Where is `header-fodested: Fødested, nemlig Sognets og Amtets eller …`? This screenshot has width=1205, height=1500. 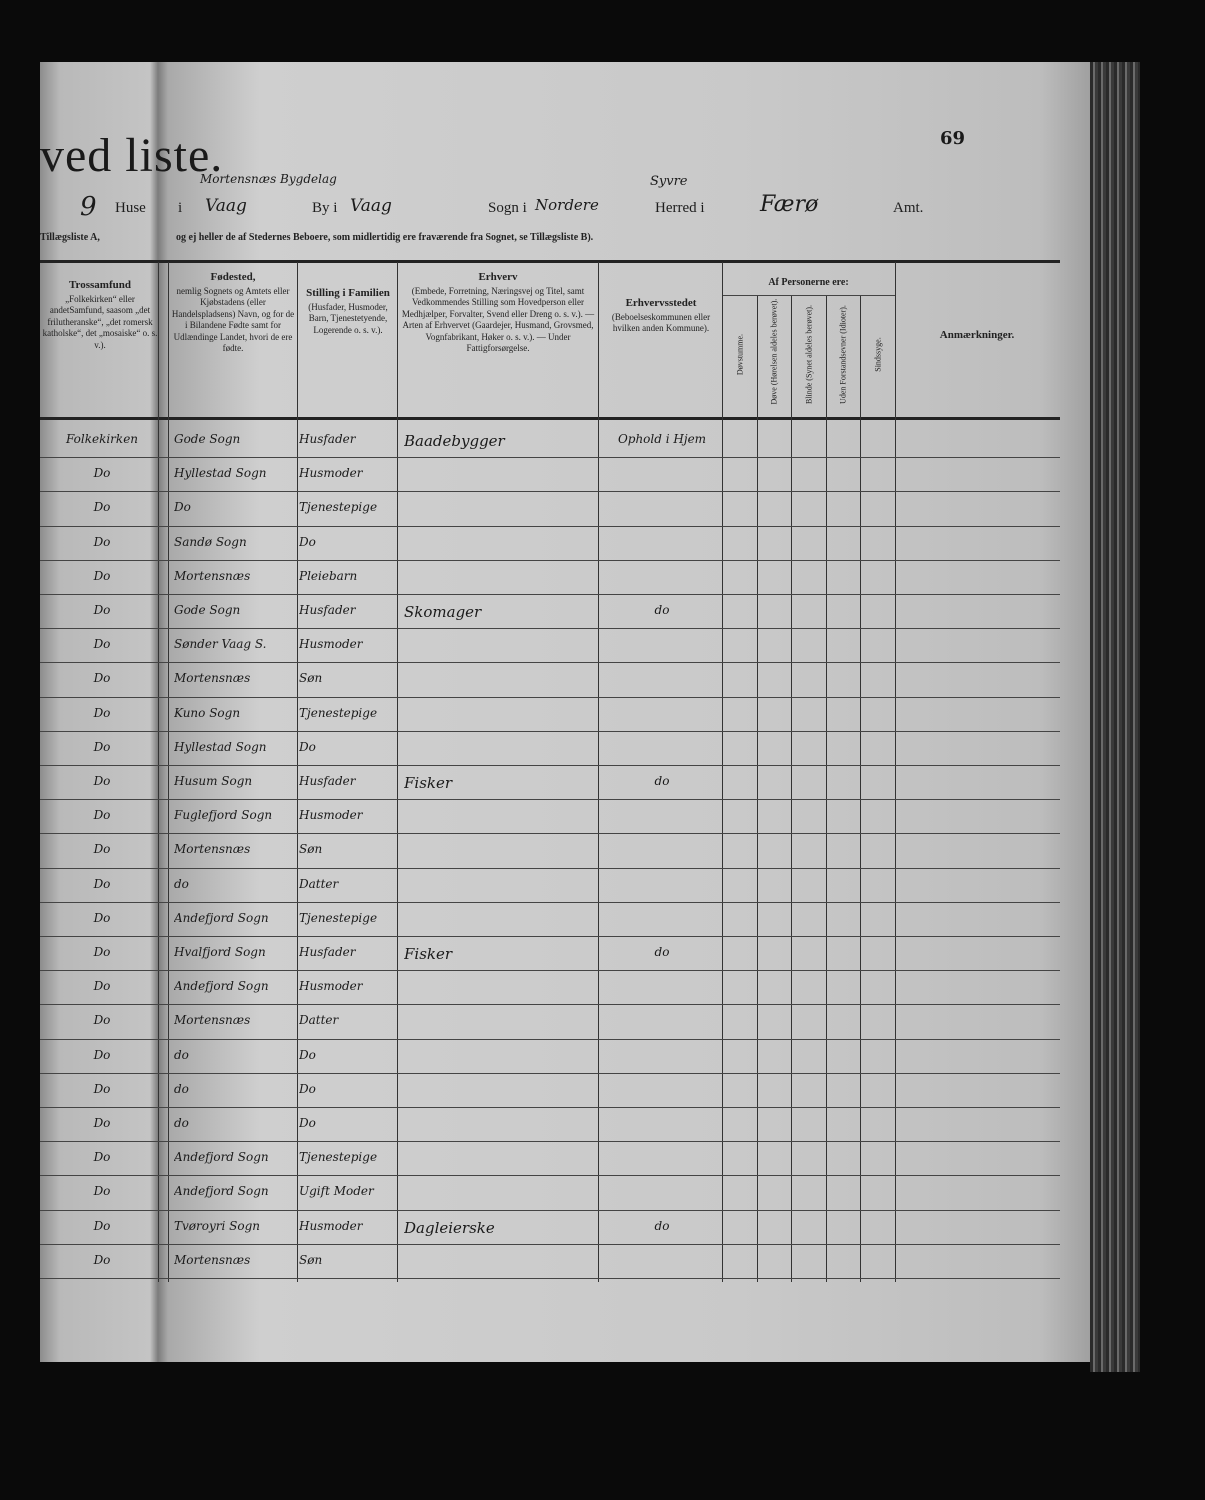
header-fodested: Fødested, nemlig Sognets og Amtets eller … is located at coordinates (233, 312).